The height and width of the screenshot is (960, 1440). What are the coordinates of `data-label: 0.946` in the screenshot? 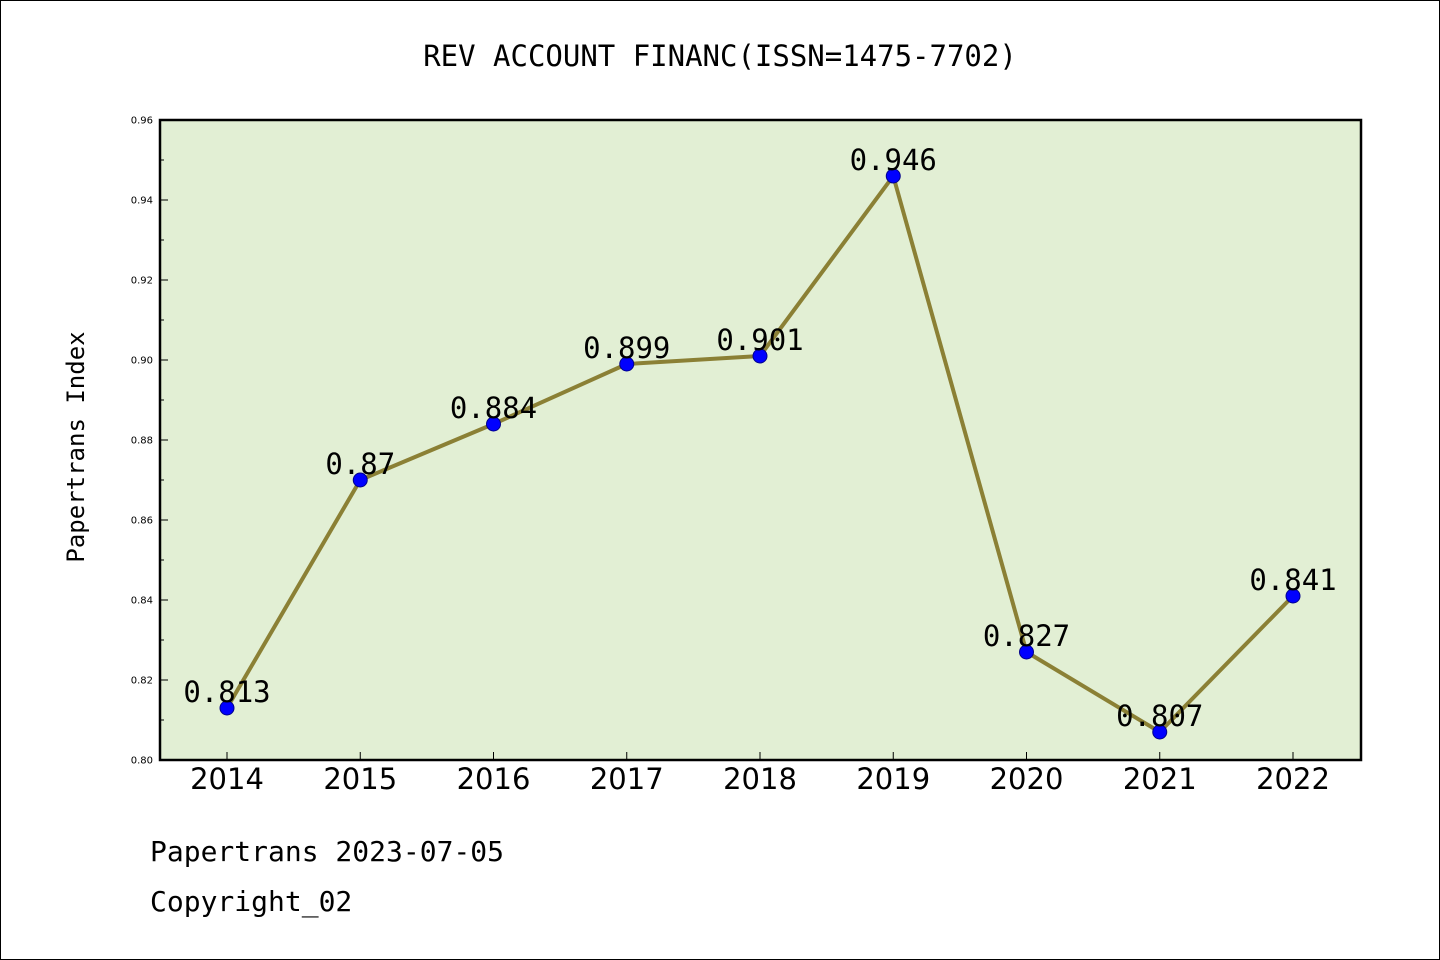 It's located at (893, 160).